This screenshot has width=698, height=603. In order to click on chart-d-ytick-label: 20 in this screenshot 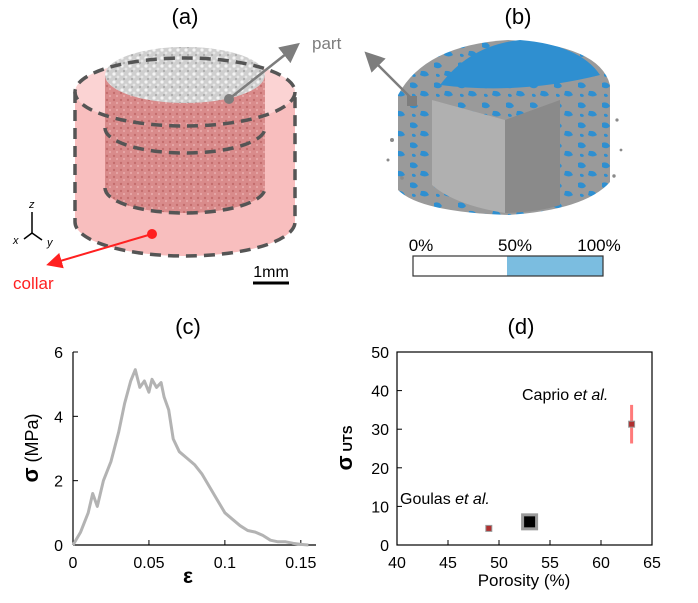, I will do `click(380, 469)`.